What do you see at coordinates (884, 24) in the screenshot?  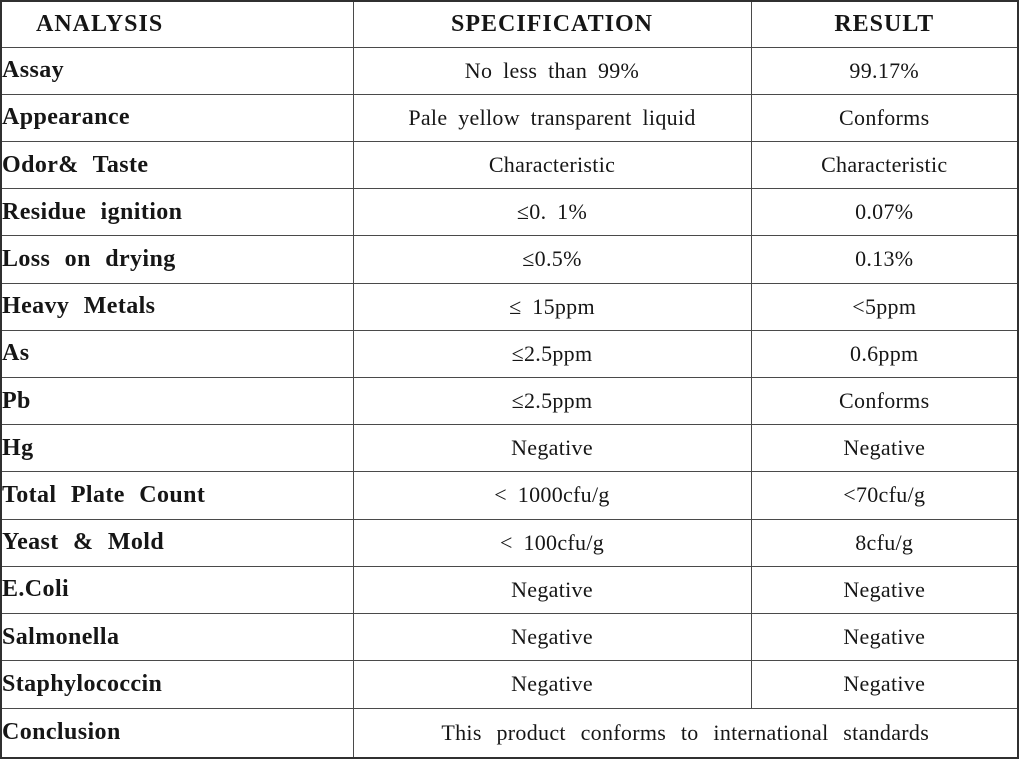 I see `column-header-result: RESULT` at bounding box center [884, 24].